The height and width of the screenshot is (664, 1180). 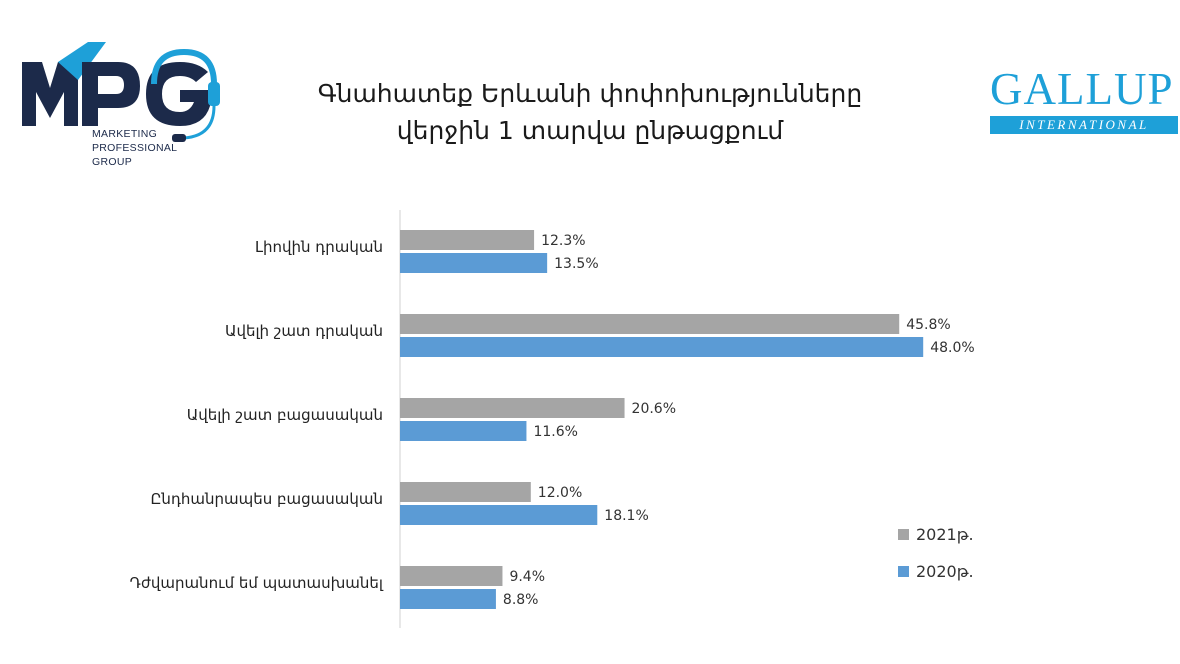 I want to click on value-label: 11.6%, so click(x=555, y=432).